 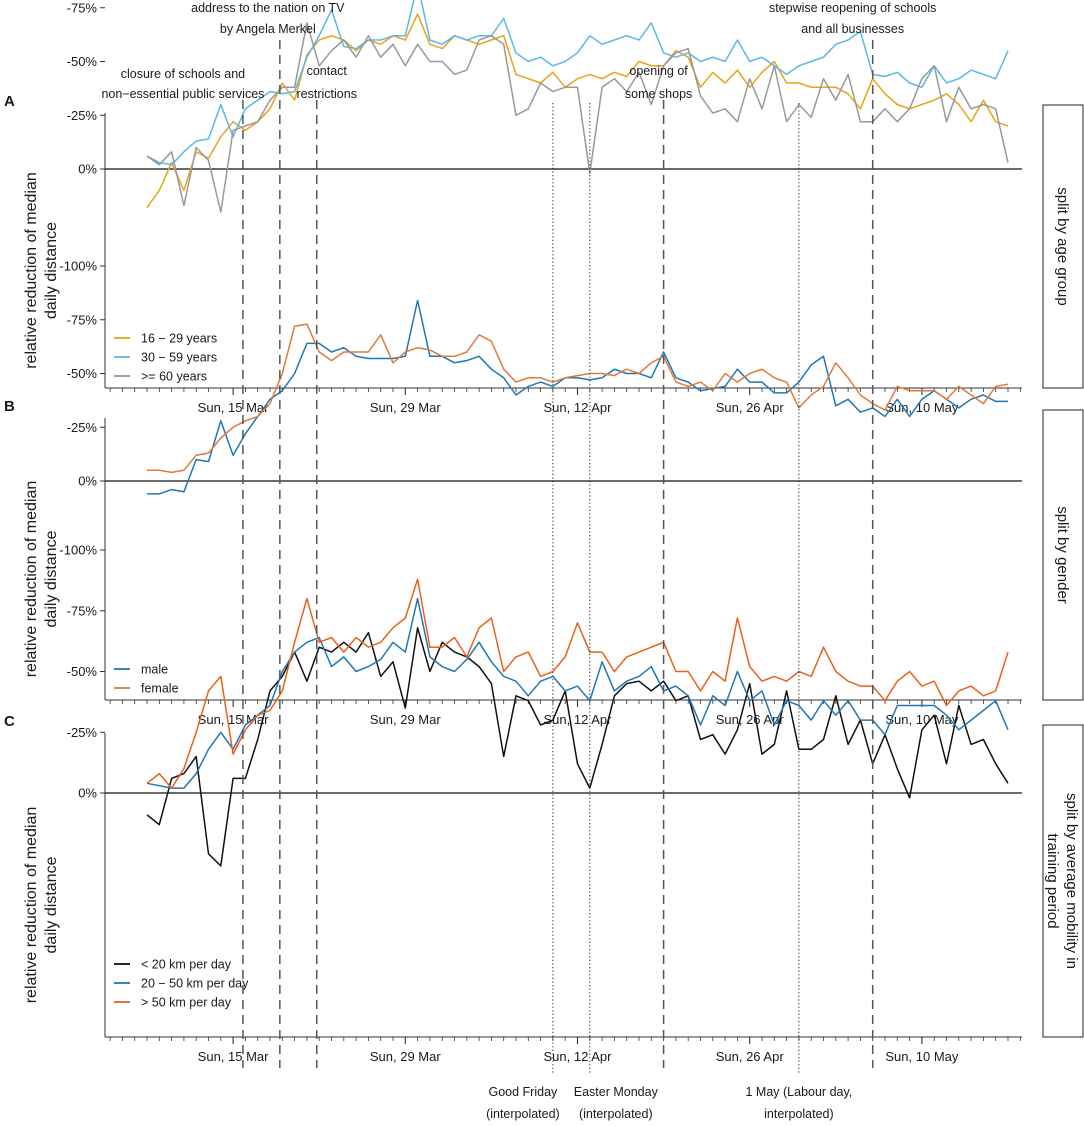 I want to click on legend-label: > 50 km per day, so click(x=186, y=1003).